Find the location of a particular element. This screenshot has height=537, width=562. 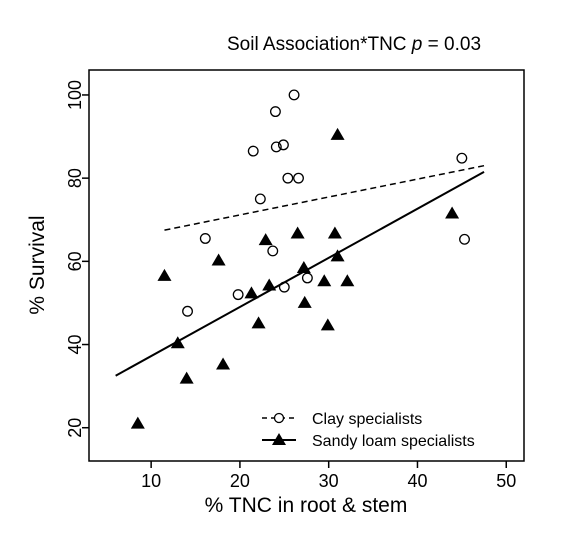

clay-fit-line is located at coordinates (324, 197).